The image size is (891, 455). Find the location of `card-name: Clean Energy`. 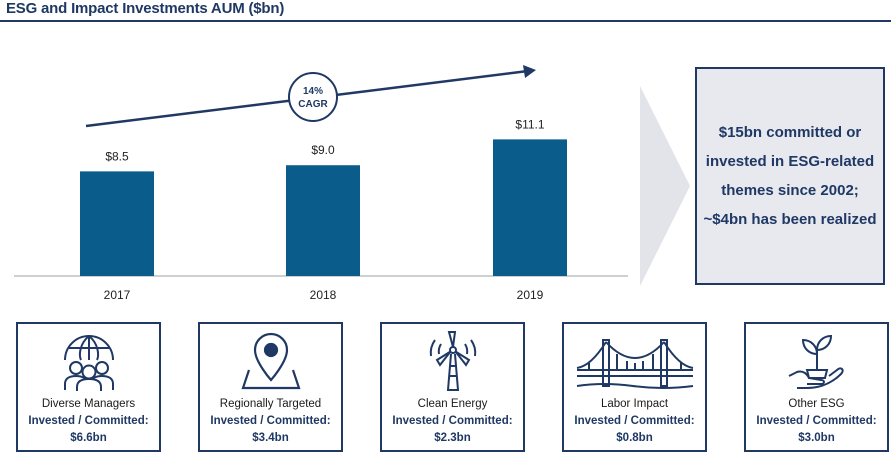

card-name: Clean Energy is located at coordinates (452, 404).